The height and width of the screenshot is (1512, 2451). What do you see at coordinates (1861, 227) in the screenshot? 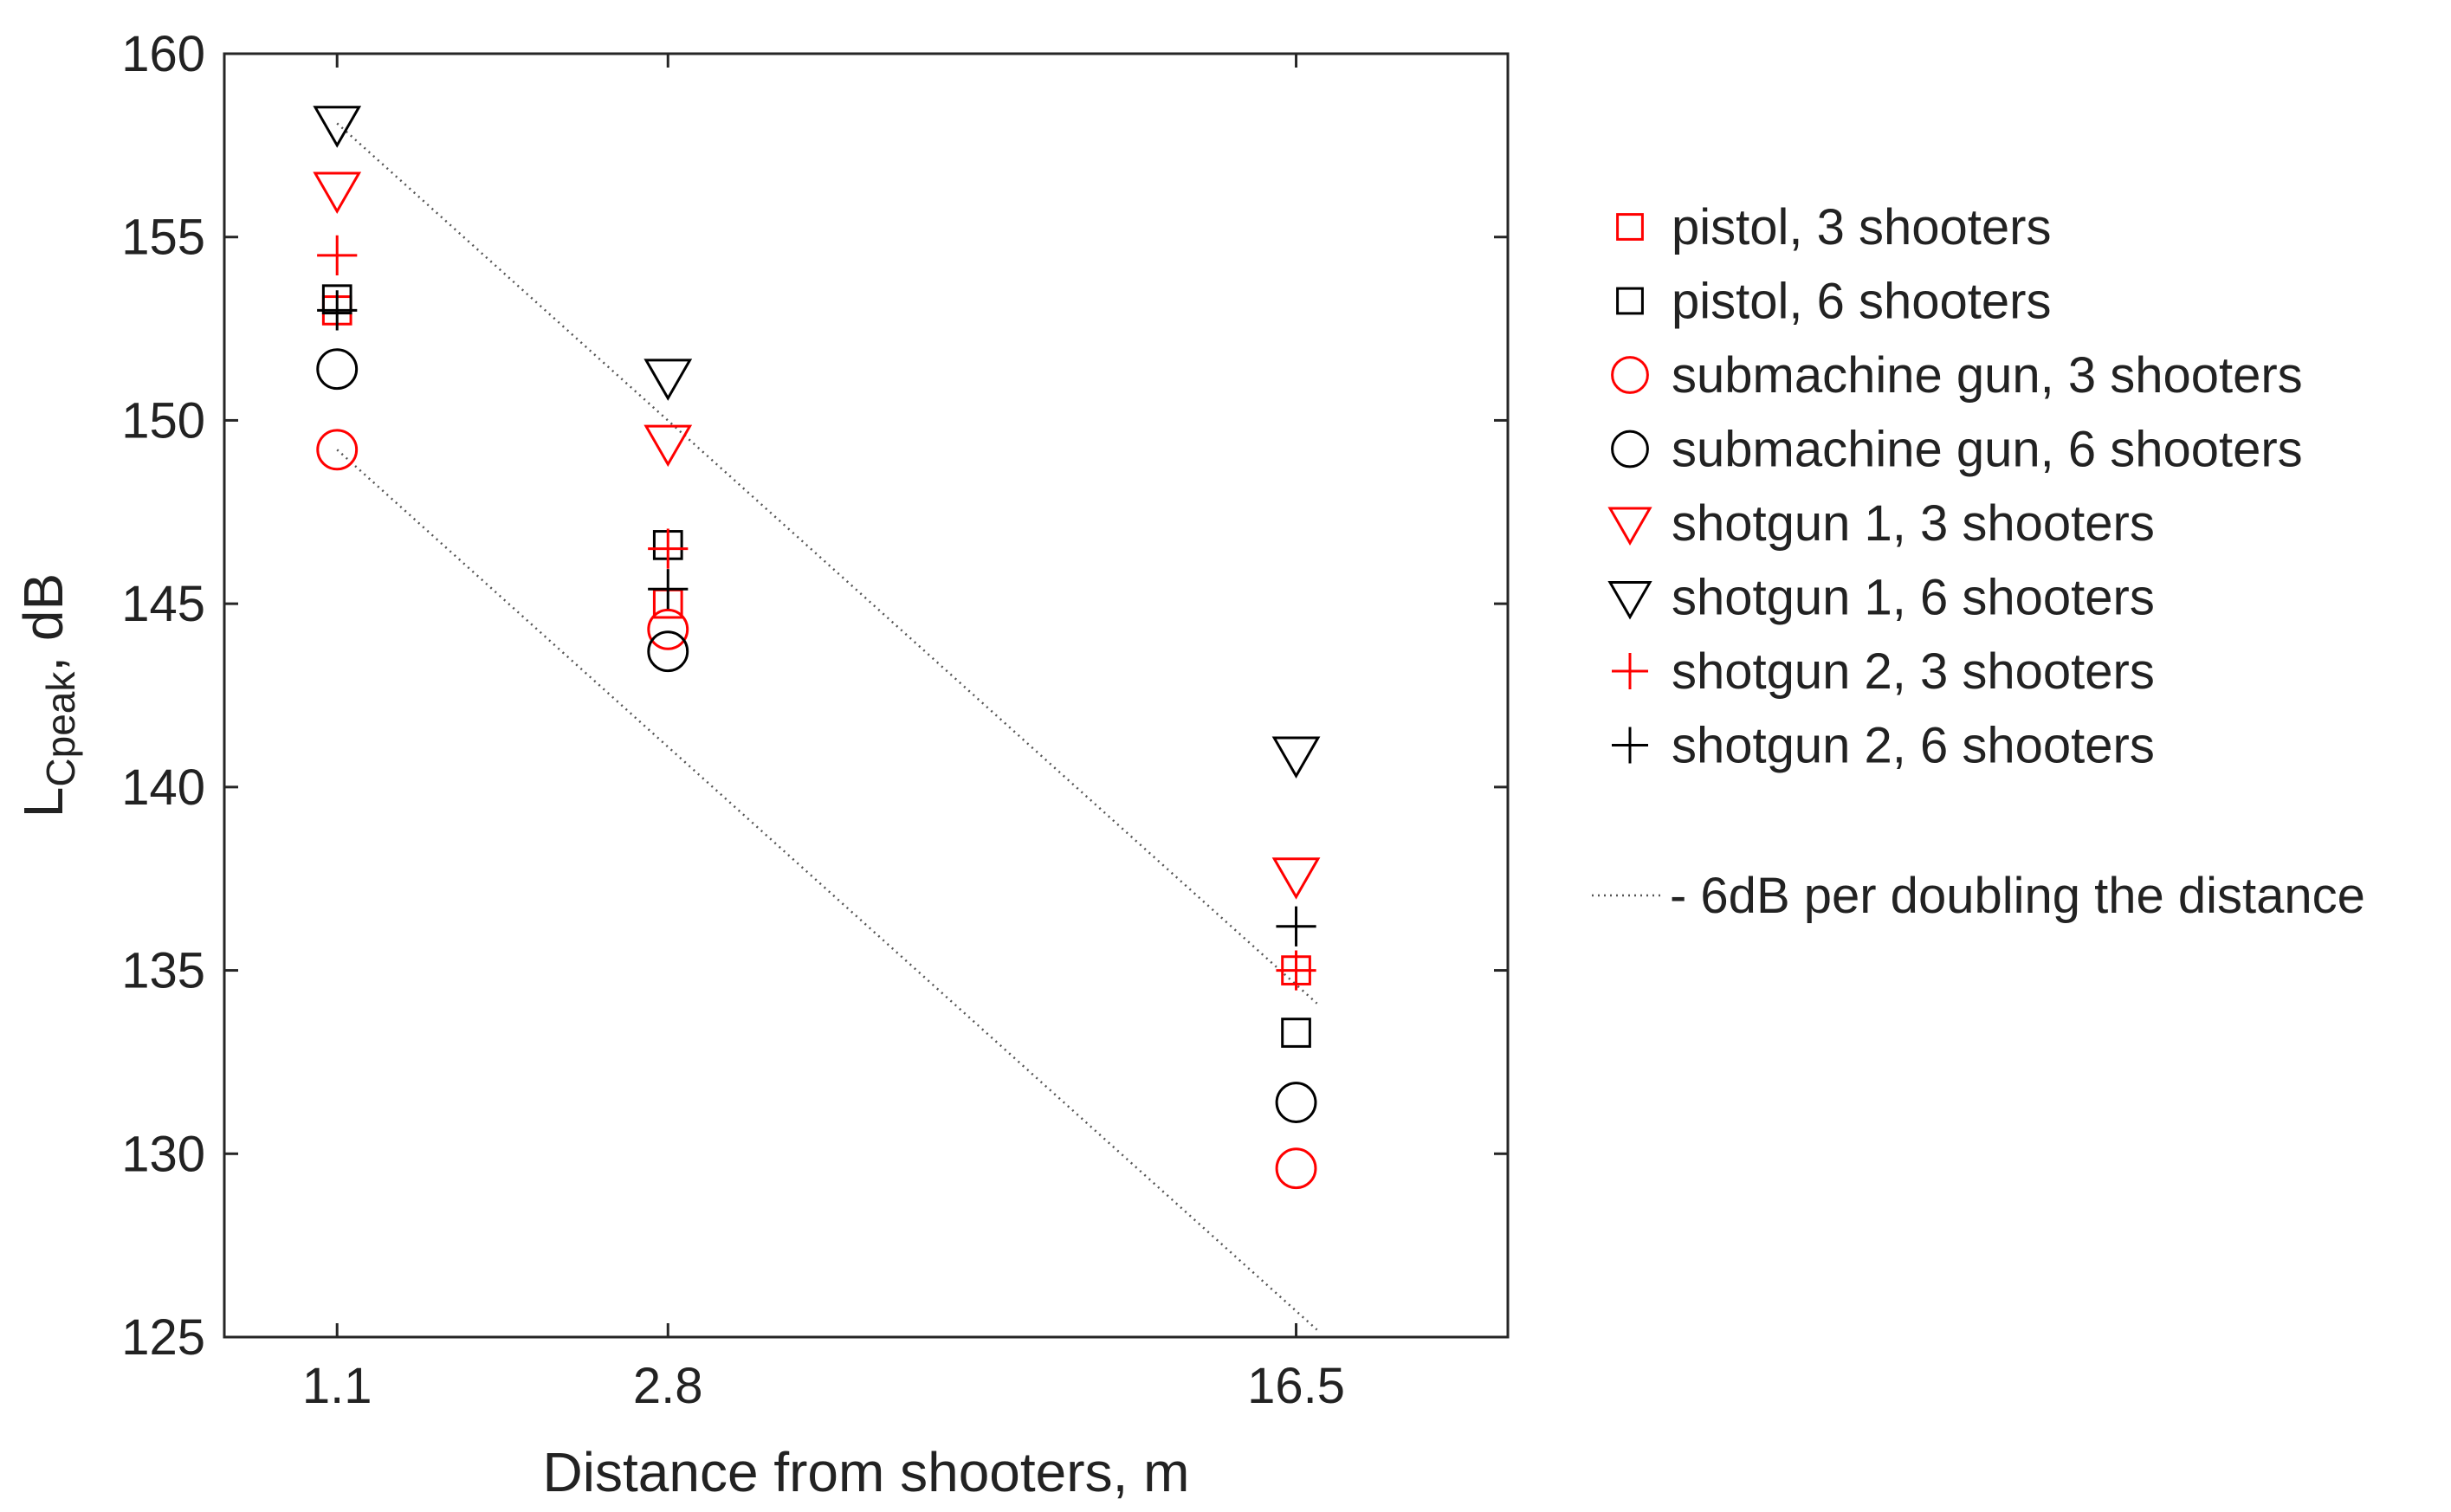
I see `legend-label: pistol, 3 shooters` at bounding box center [1861, 227].